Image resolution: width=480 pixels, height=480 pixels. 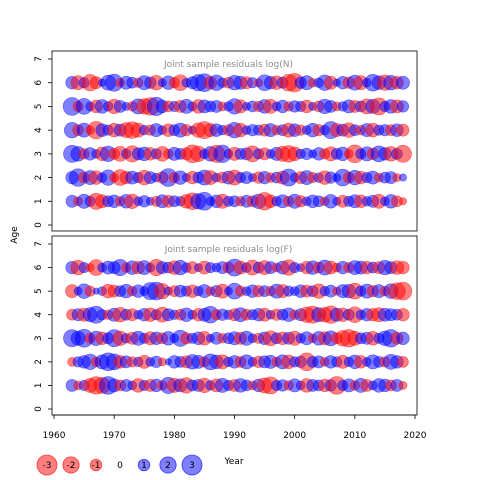 I want to click on legend-label: -3, so click(x=47, y=466).